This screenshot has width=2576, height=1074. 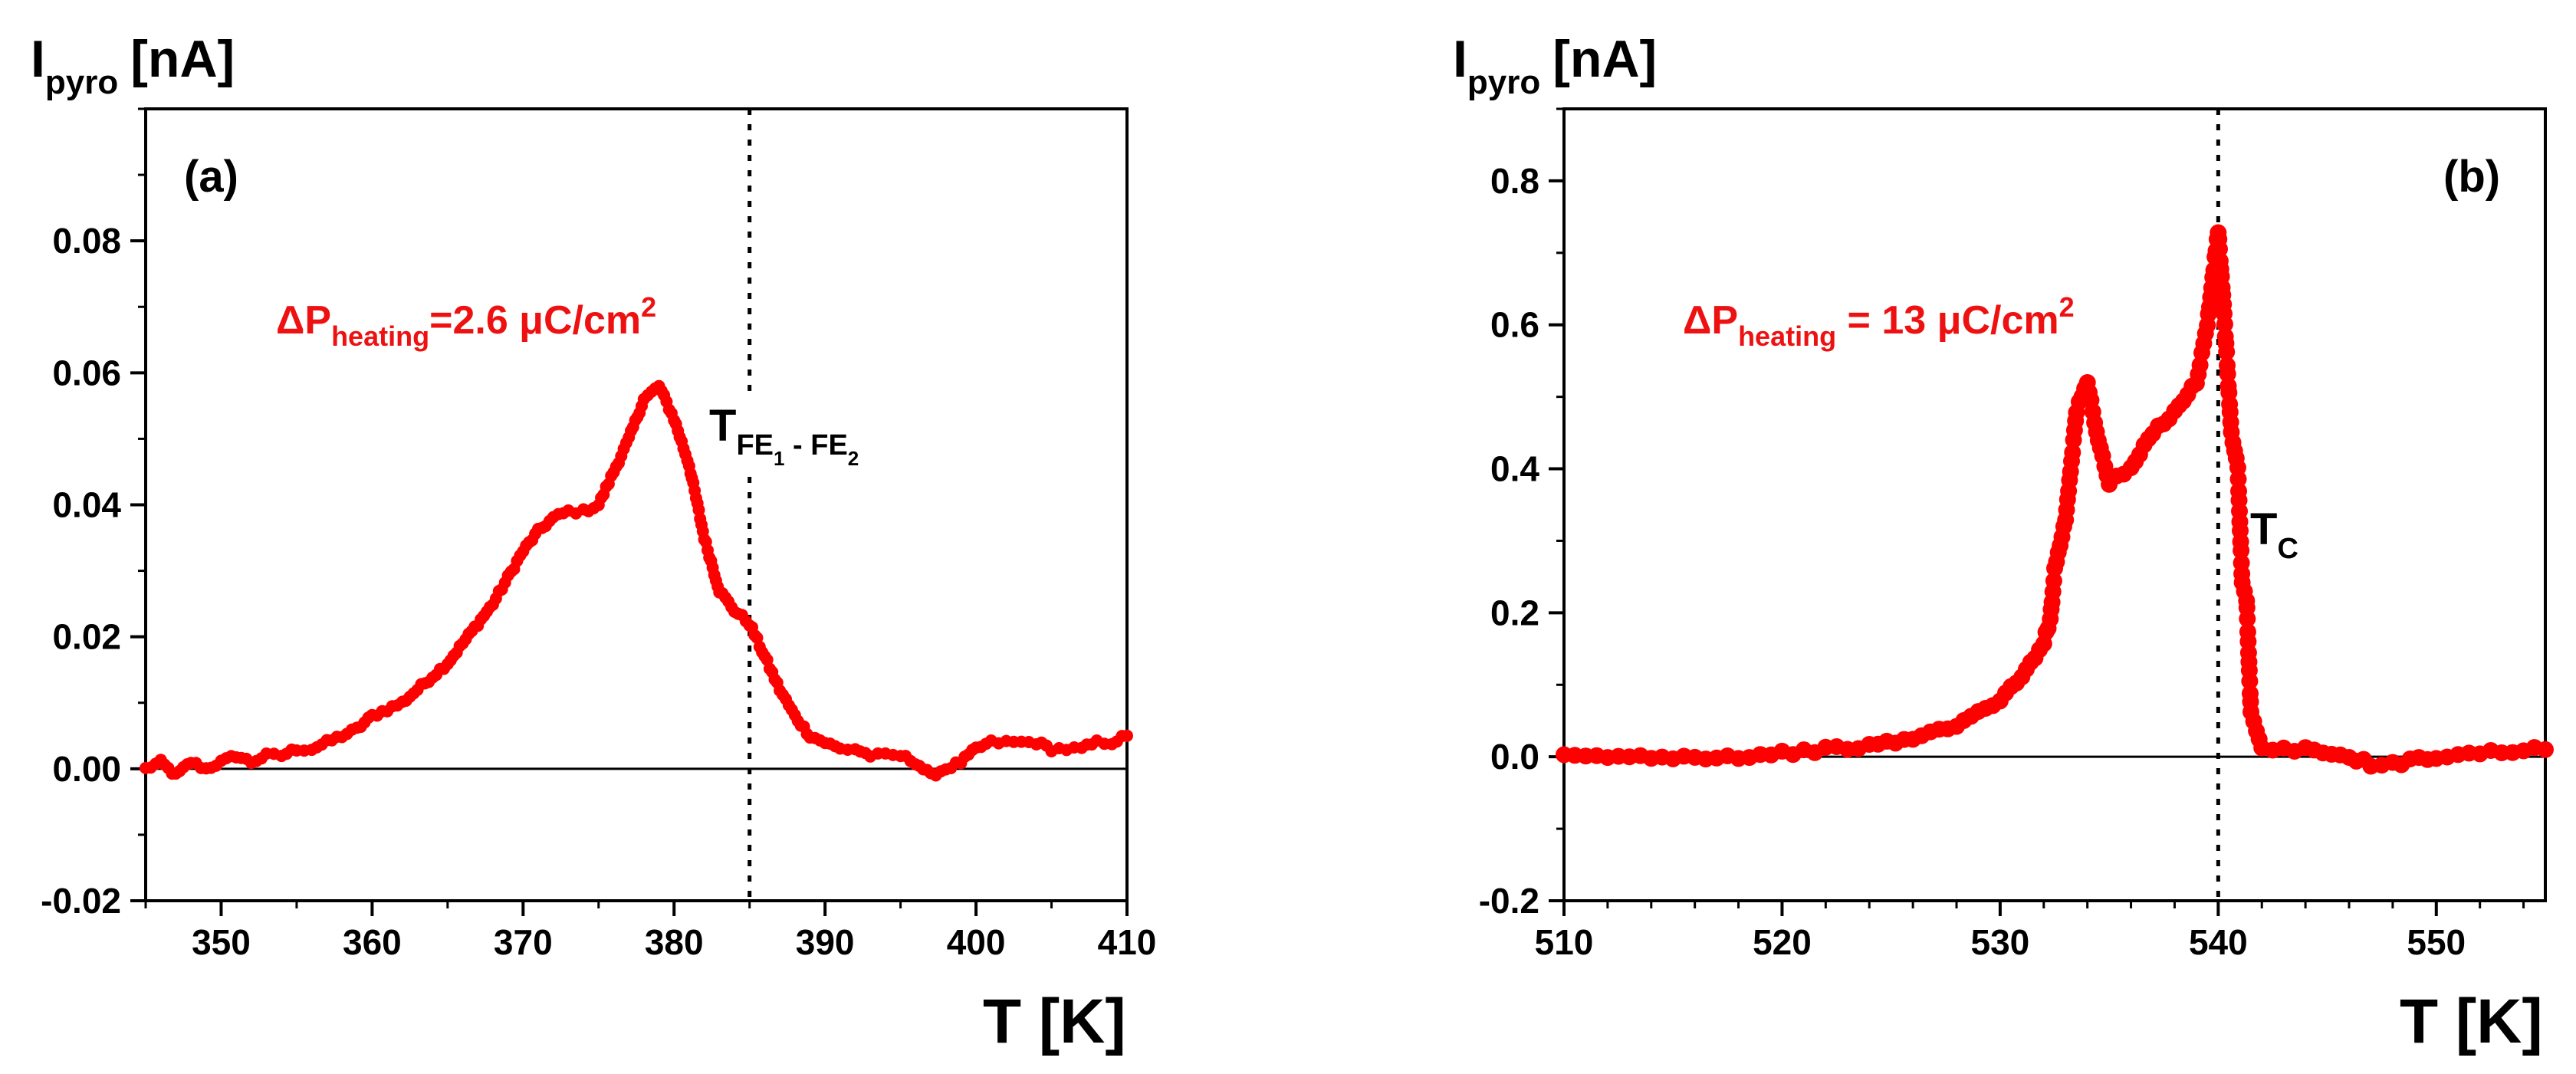 I want to click on panel-b-polarization-annotation: ΔPheating = 13 μC/cm2, so click(x=1879, y=321).